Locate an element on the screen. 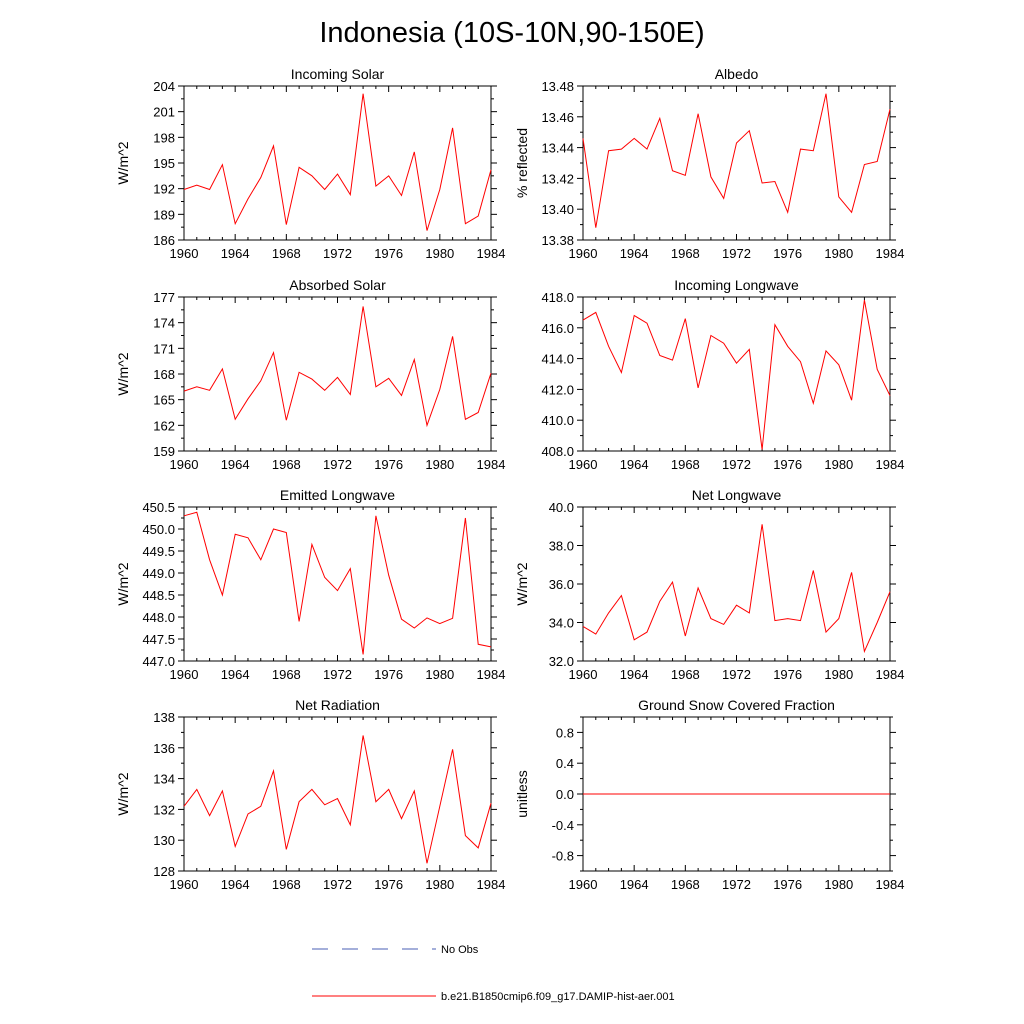  panel-title: Emitted Longwave is located at coordinates (337, 495).